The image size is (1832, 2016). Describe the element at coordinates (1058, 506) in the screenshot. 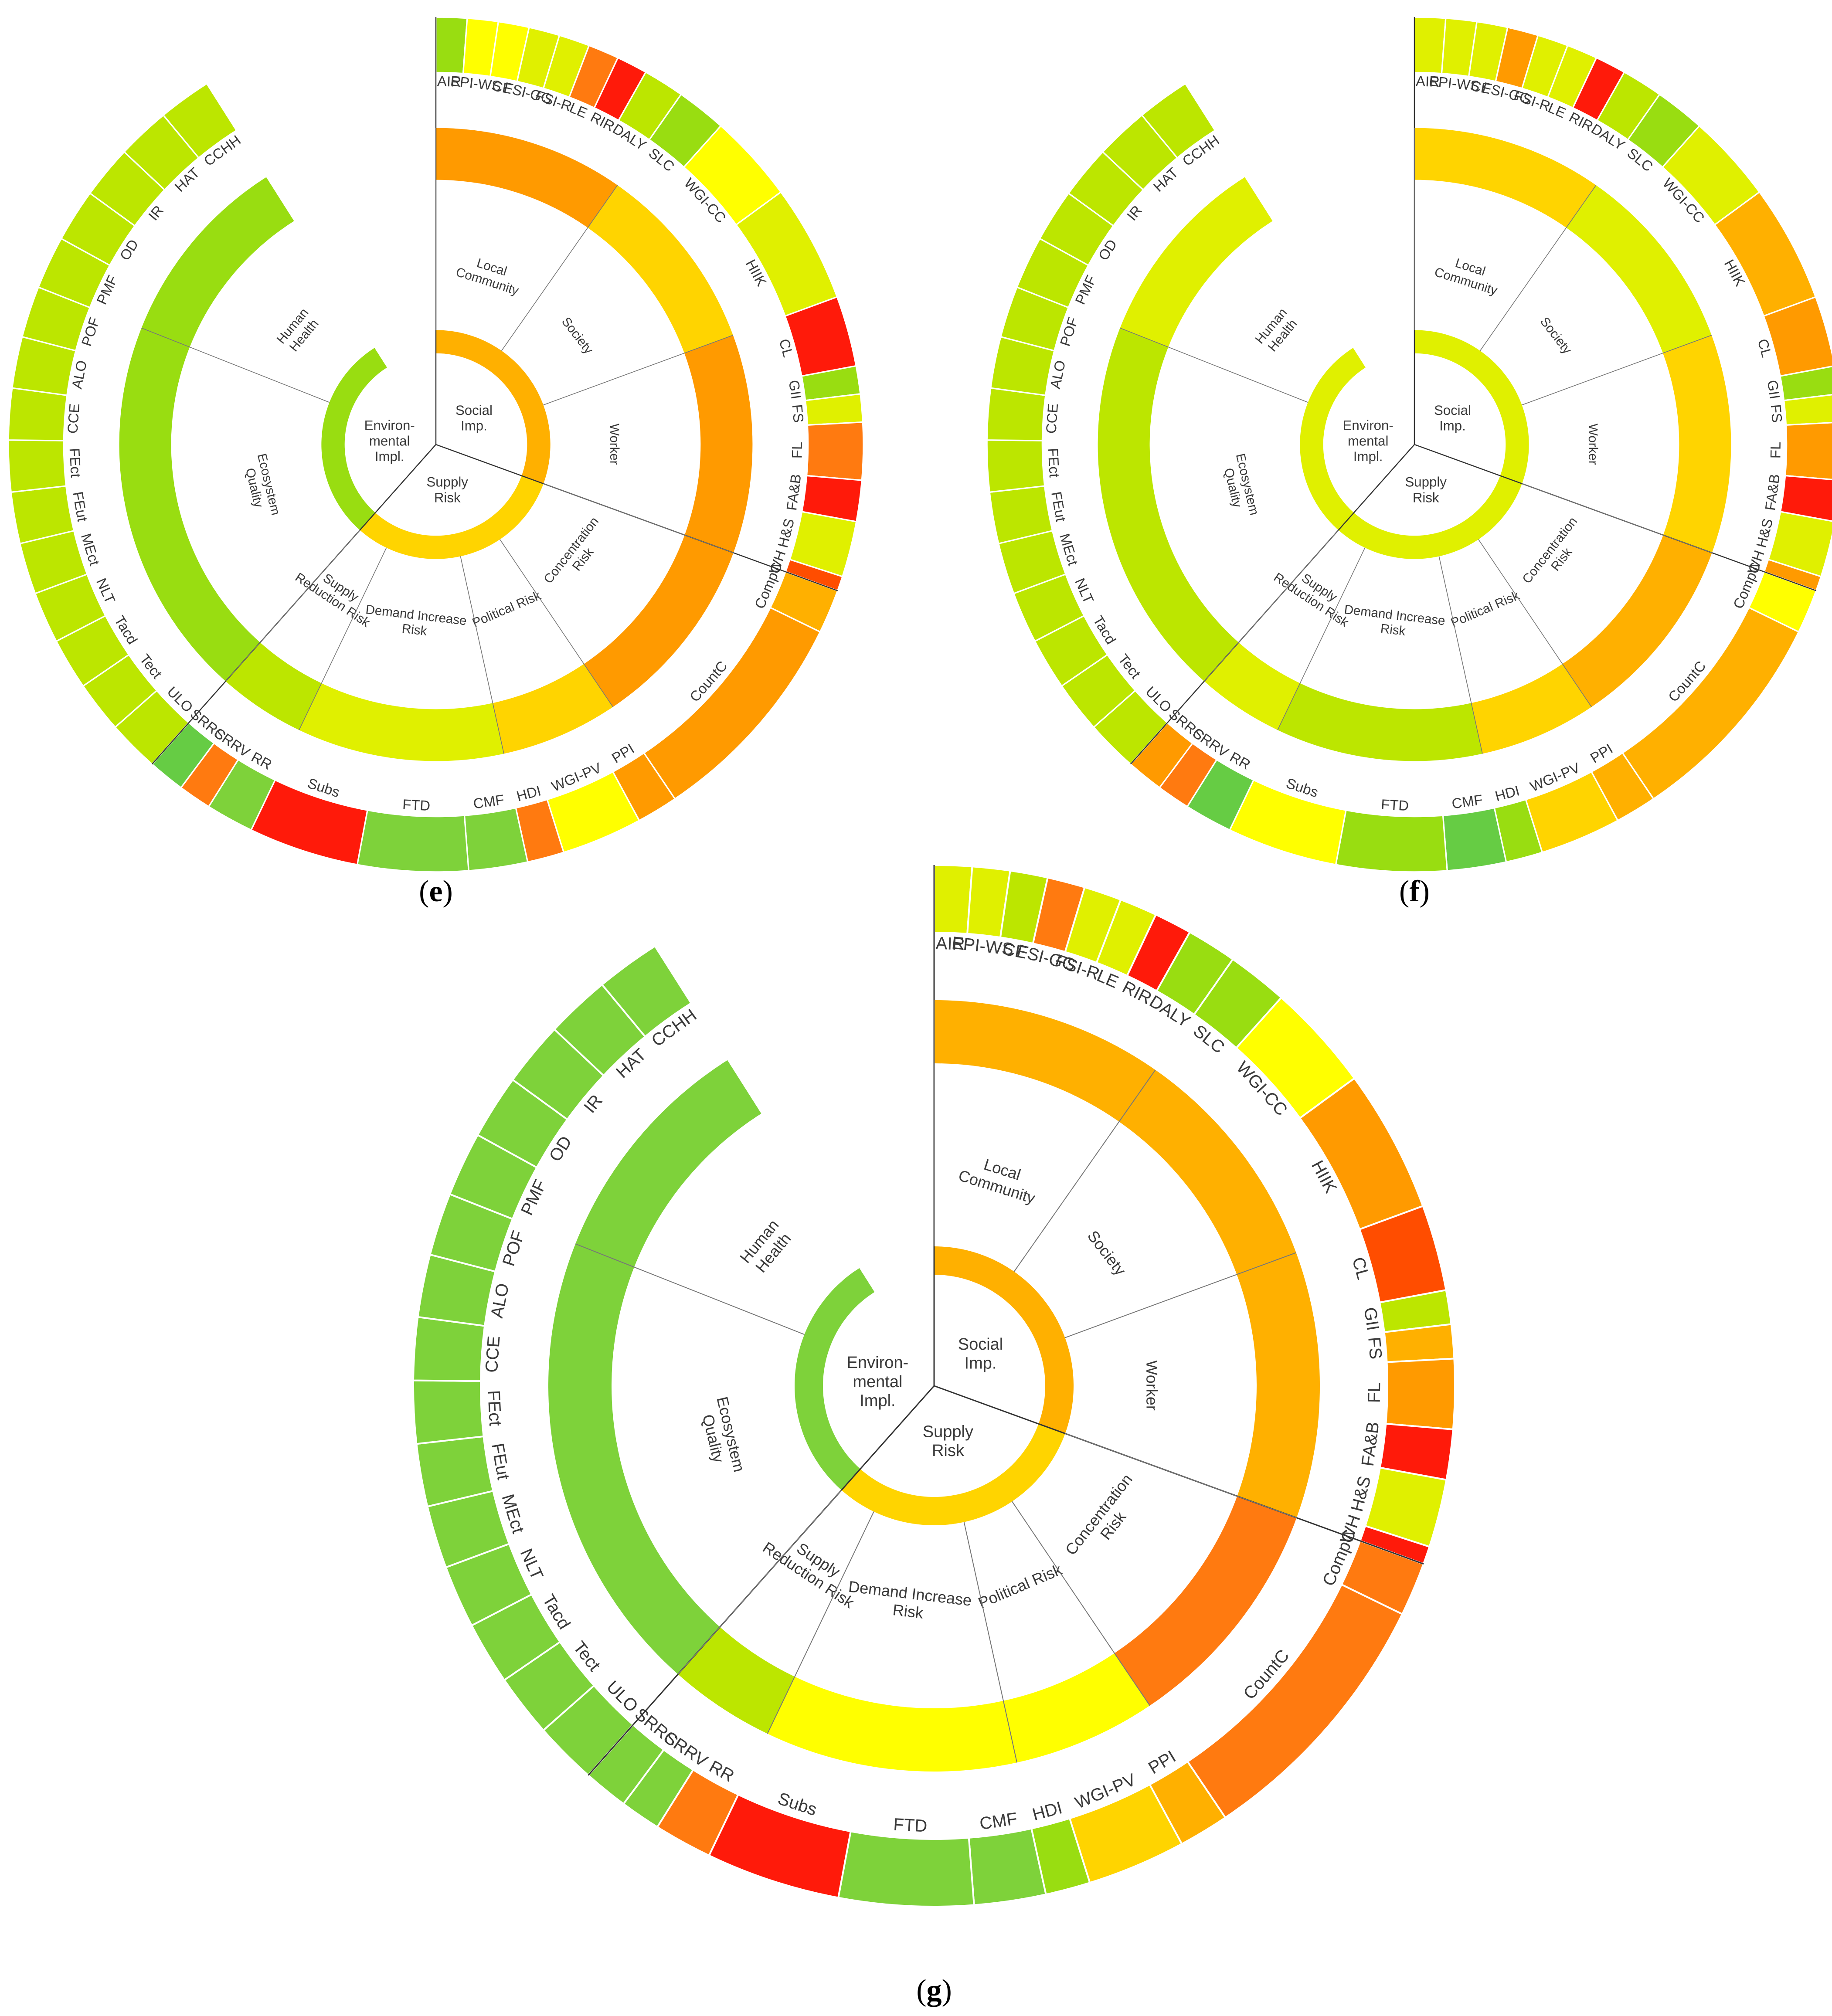

I see `indicator-label-feut: FEut` at that location.